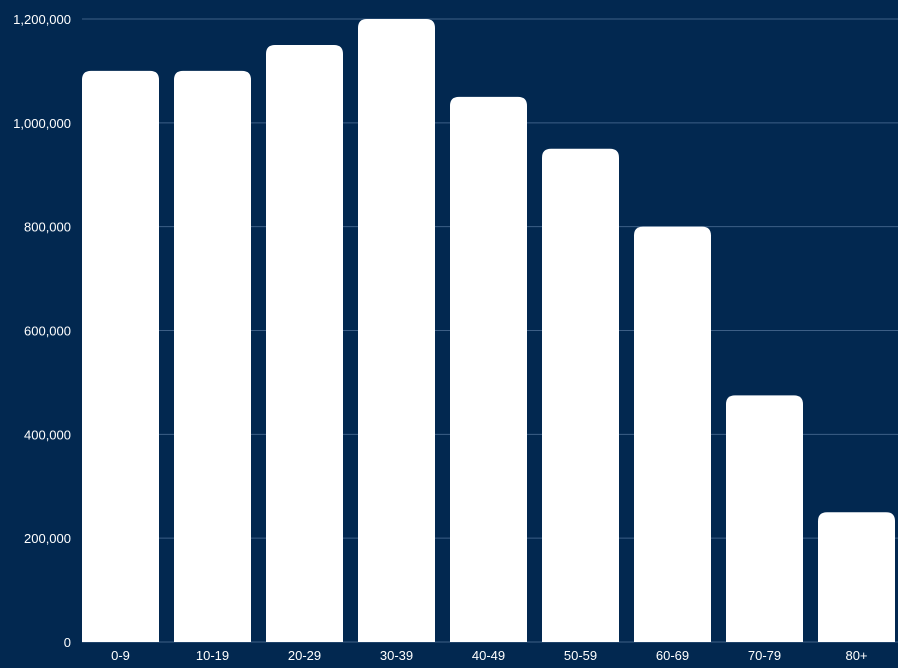  What do you see at coordinates (856, 577) in the screenshot?
I see `bar-80+` at bounding box center [856, 577].